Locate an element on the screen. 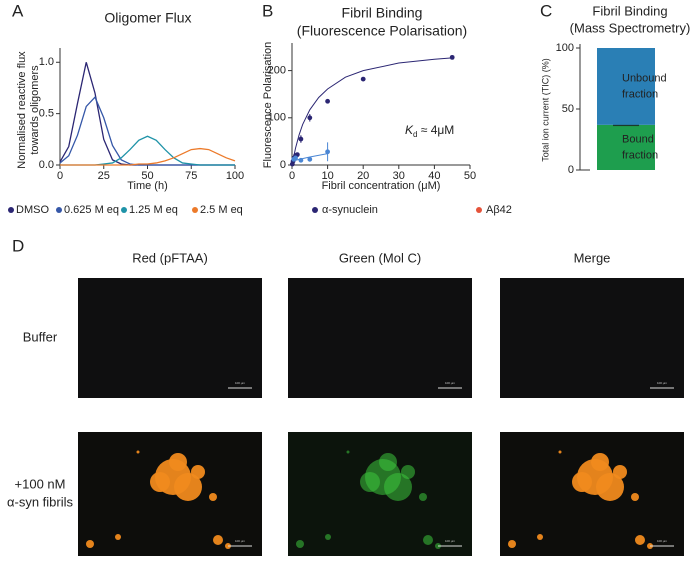 The height and width of the screenshot is (563, 700). y-tick-label: 1.0 is located at coordinates (46, 62).